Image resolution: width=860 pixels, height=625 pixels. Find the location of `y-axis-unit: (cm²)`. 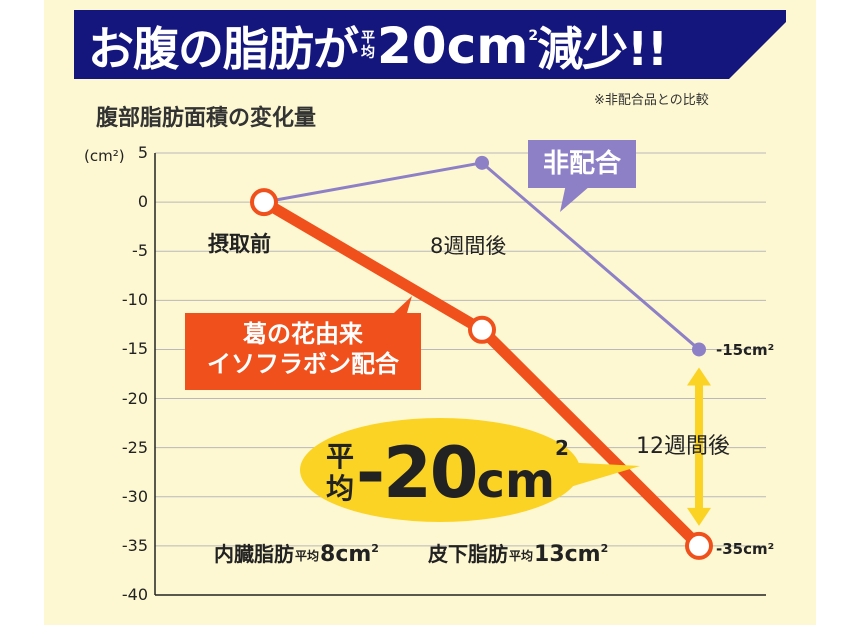

y-axis-unit: (cm²) is located at coordinates (104, 156).